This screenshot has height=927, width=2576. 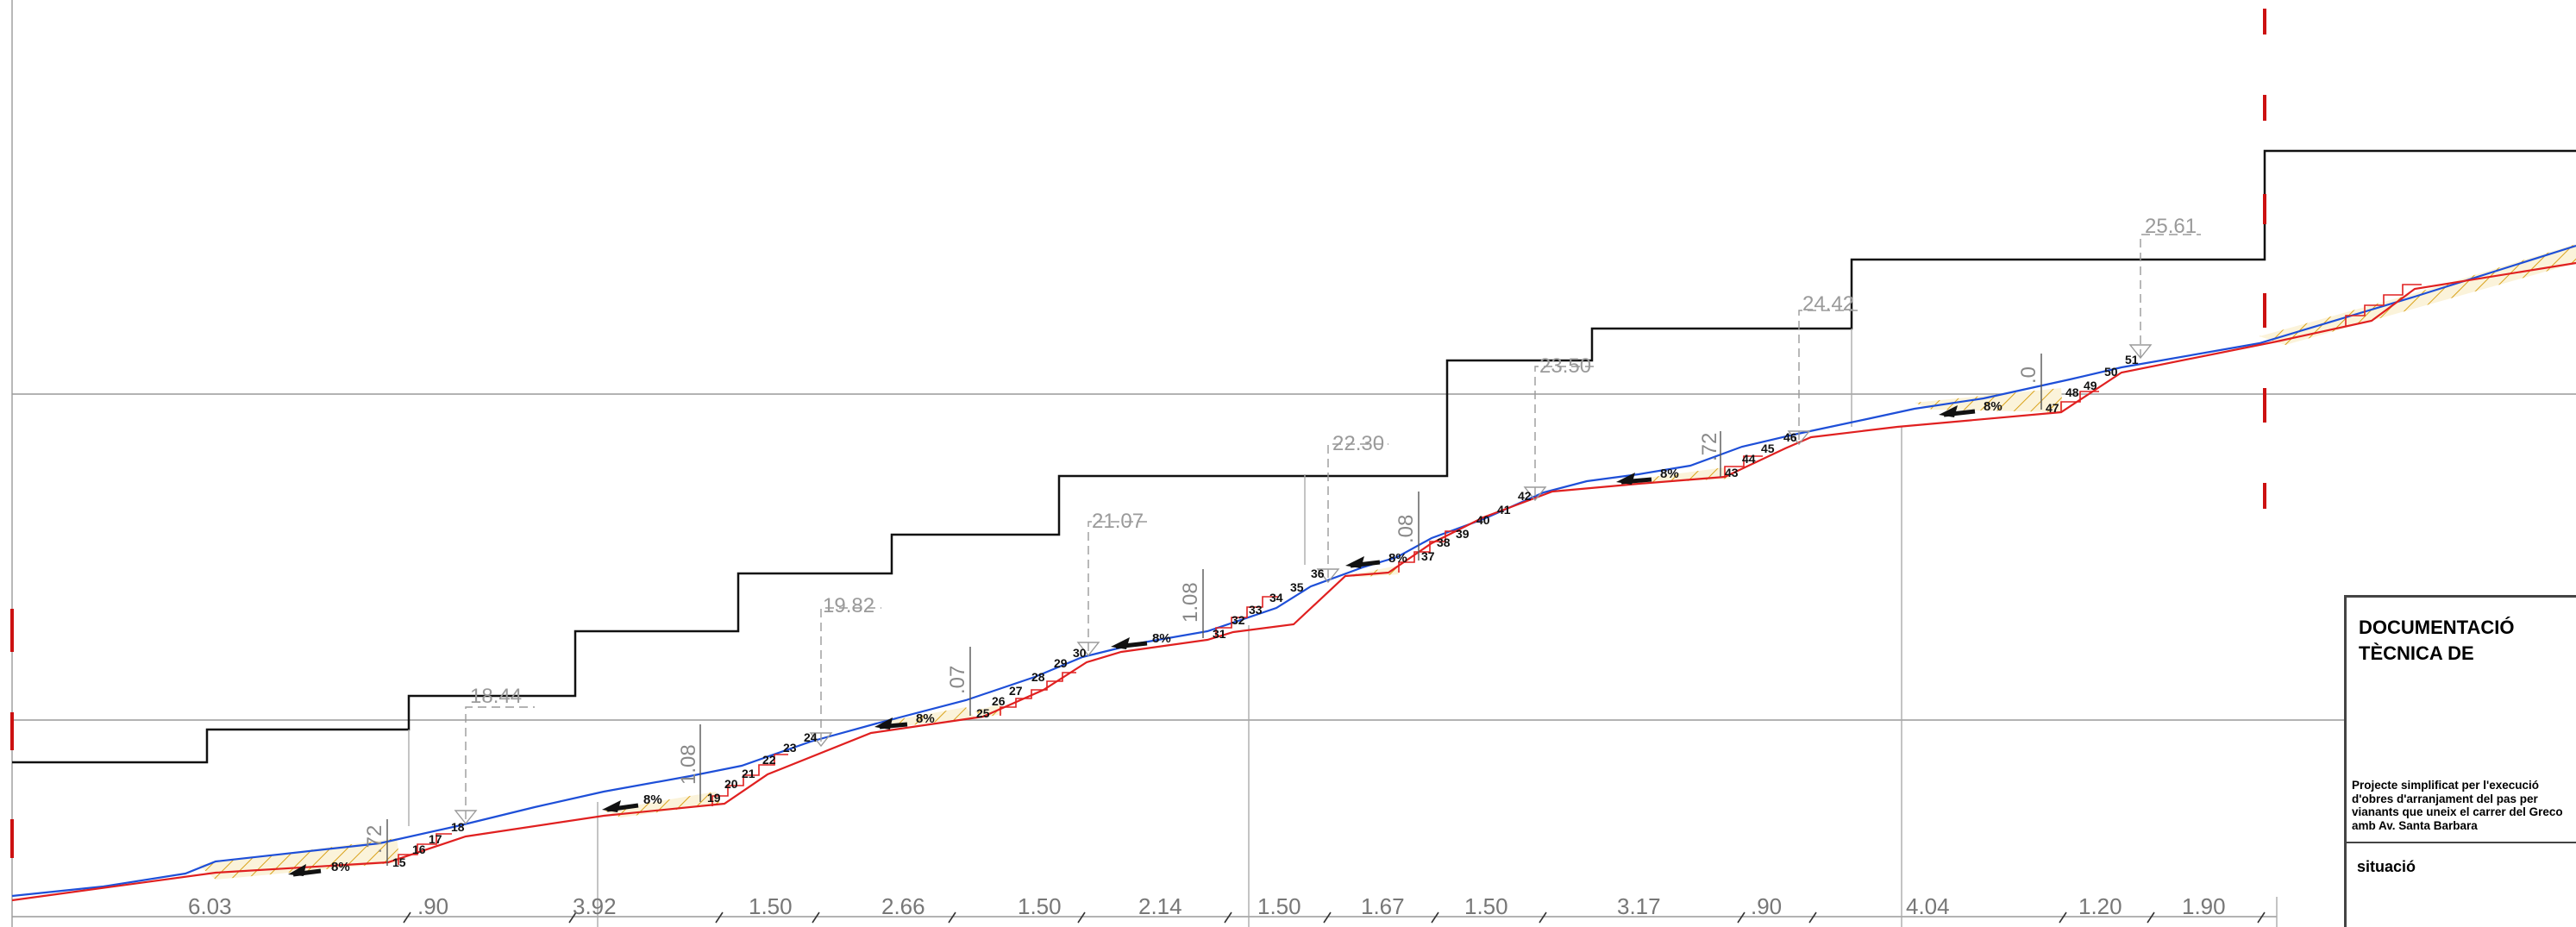 What do you see at coordinates (419, 849) in the screenshot?
I see `step-label: 16` at bounding box center [419, 849].